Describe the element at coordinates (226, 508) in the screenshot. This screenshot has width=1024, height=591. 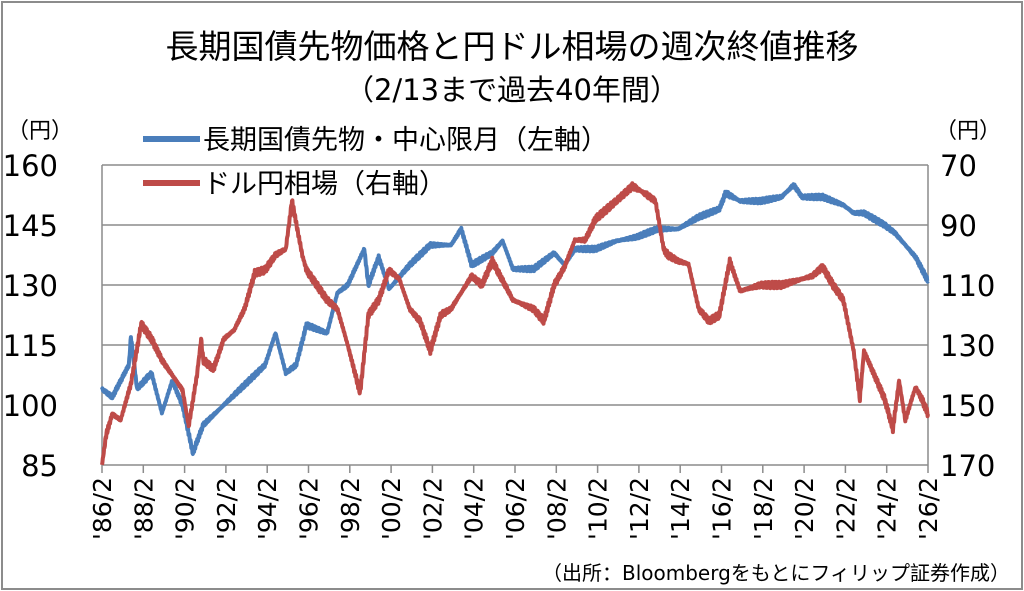
I see `x-tick-label: '92/2` at that location.